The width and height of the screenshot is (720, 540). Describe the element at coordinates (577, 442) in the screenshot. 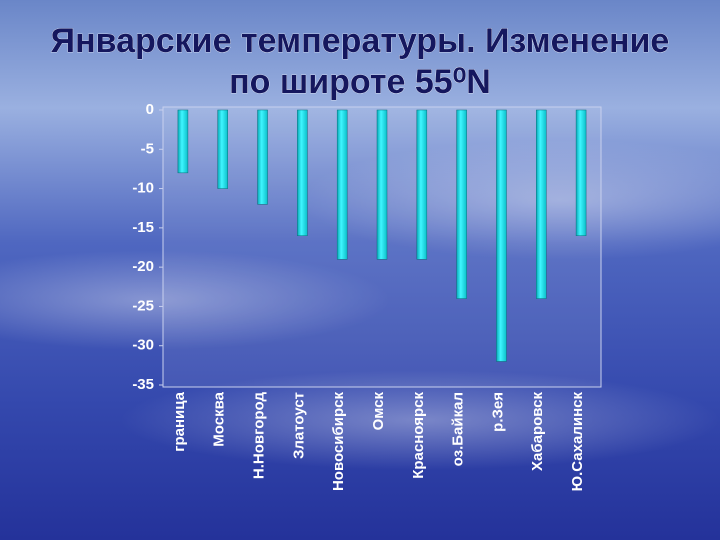

I see `x-tick-label: Ю.Сахалинск` at that location.